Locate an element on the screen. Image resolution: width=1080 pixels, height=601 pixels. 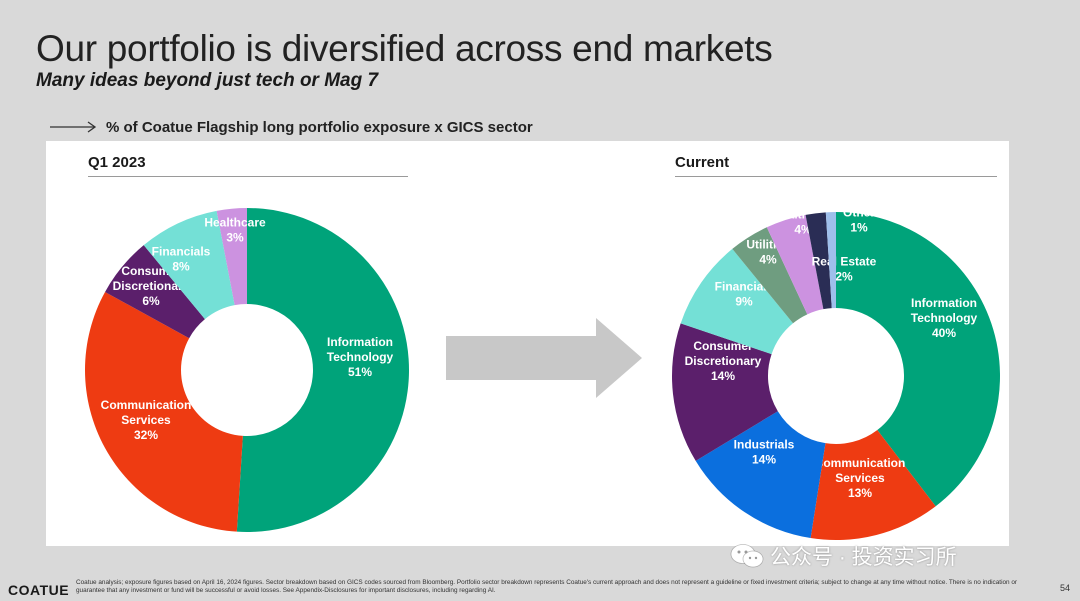
slice-label-other: Other 1% is located at coordinates (859, 220).